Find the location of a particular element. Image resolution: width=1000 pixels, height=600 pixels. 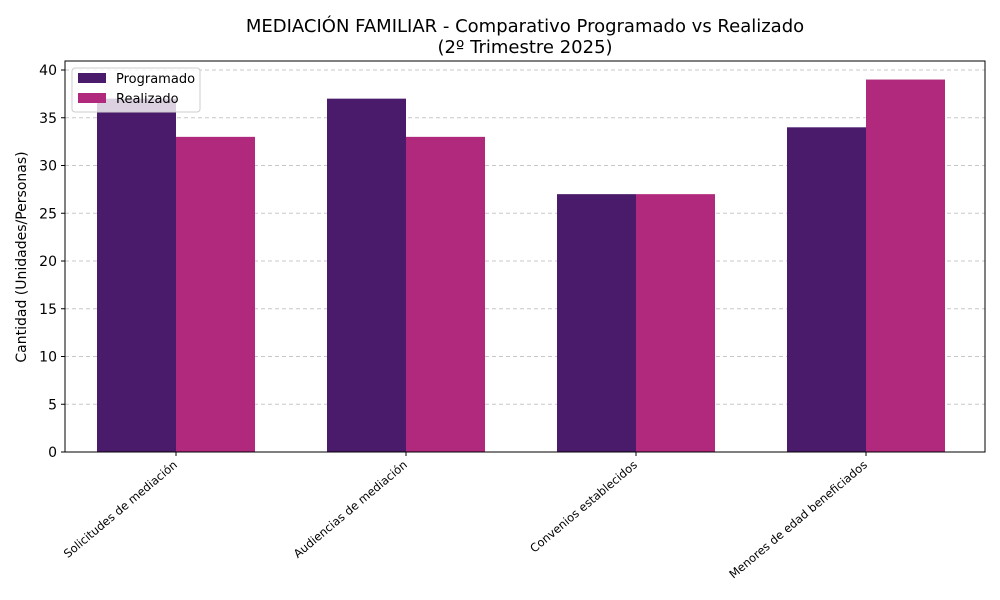

y-tick-label: 10 is located at coordinates (48, 358).